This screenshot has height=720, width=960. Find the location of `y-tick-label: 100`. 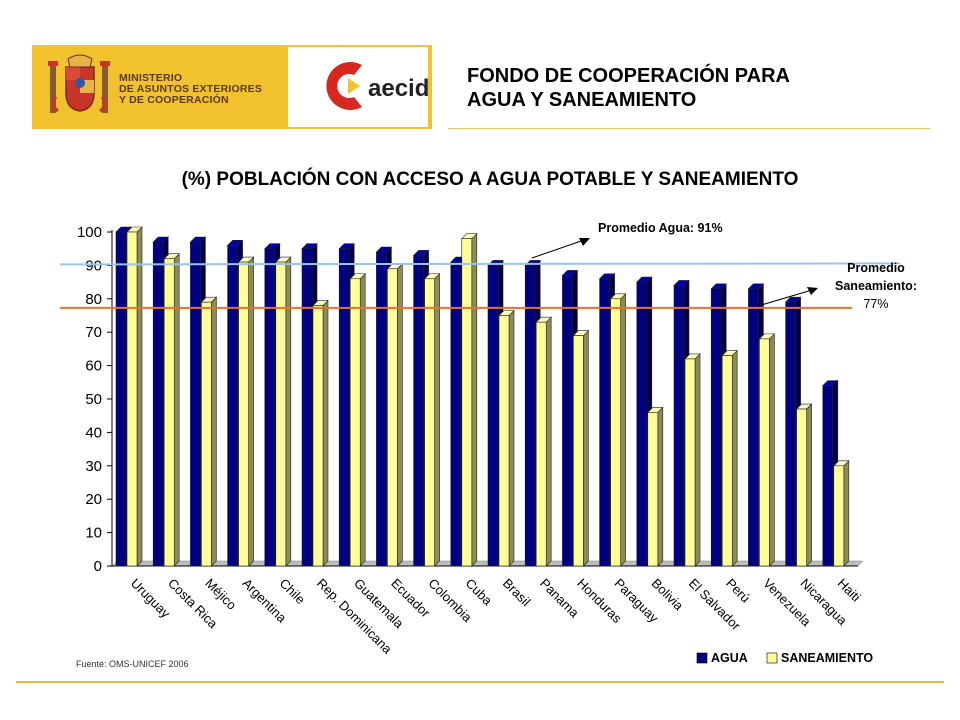

y-tick-label: 100 is located at coordinates (89, 232).